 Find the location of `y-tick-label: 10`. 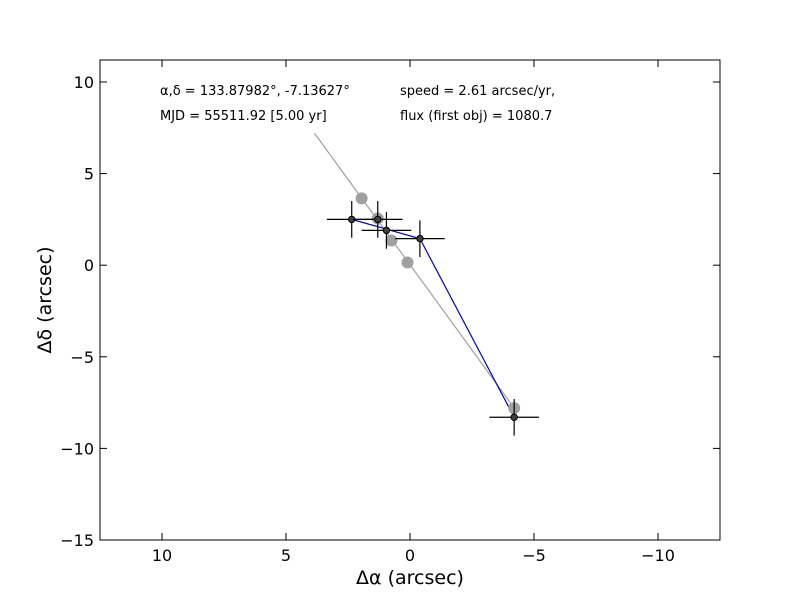

y-tick-label: 10 is located at coordinates (84, 82).